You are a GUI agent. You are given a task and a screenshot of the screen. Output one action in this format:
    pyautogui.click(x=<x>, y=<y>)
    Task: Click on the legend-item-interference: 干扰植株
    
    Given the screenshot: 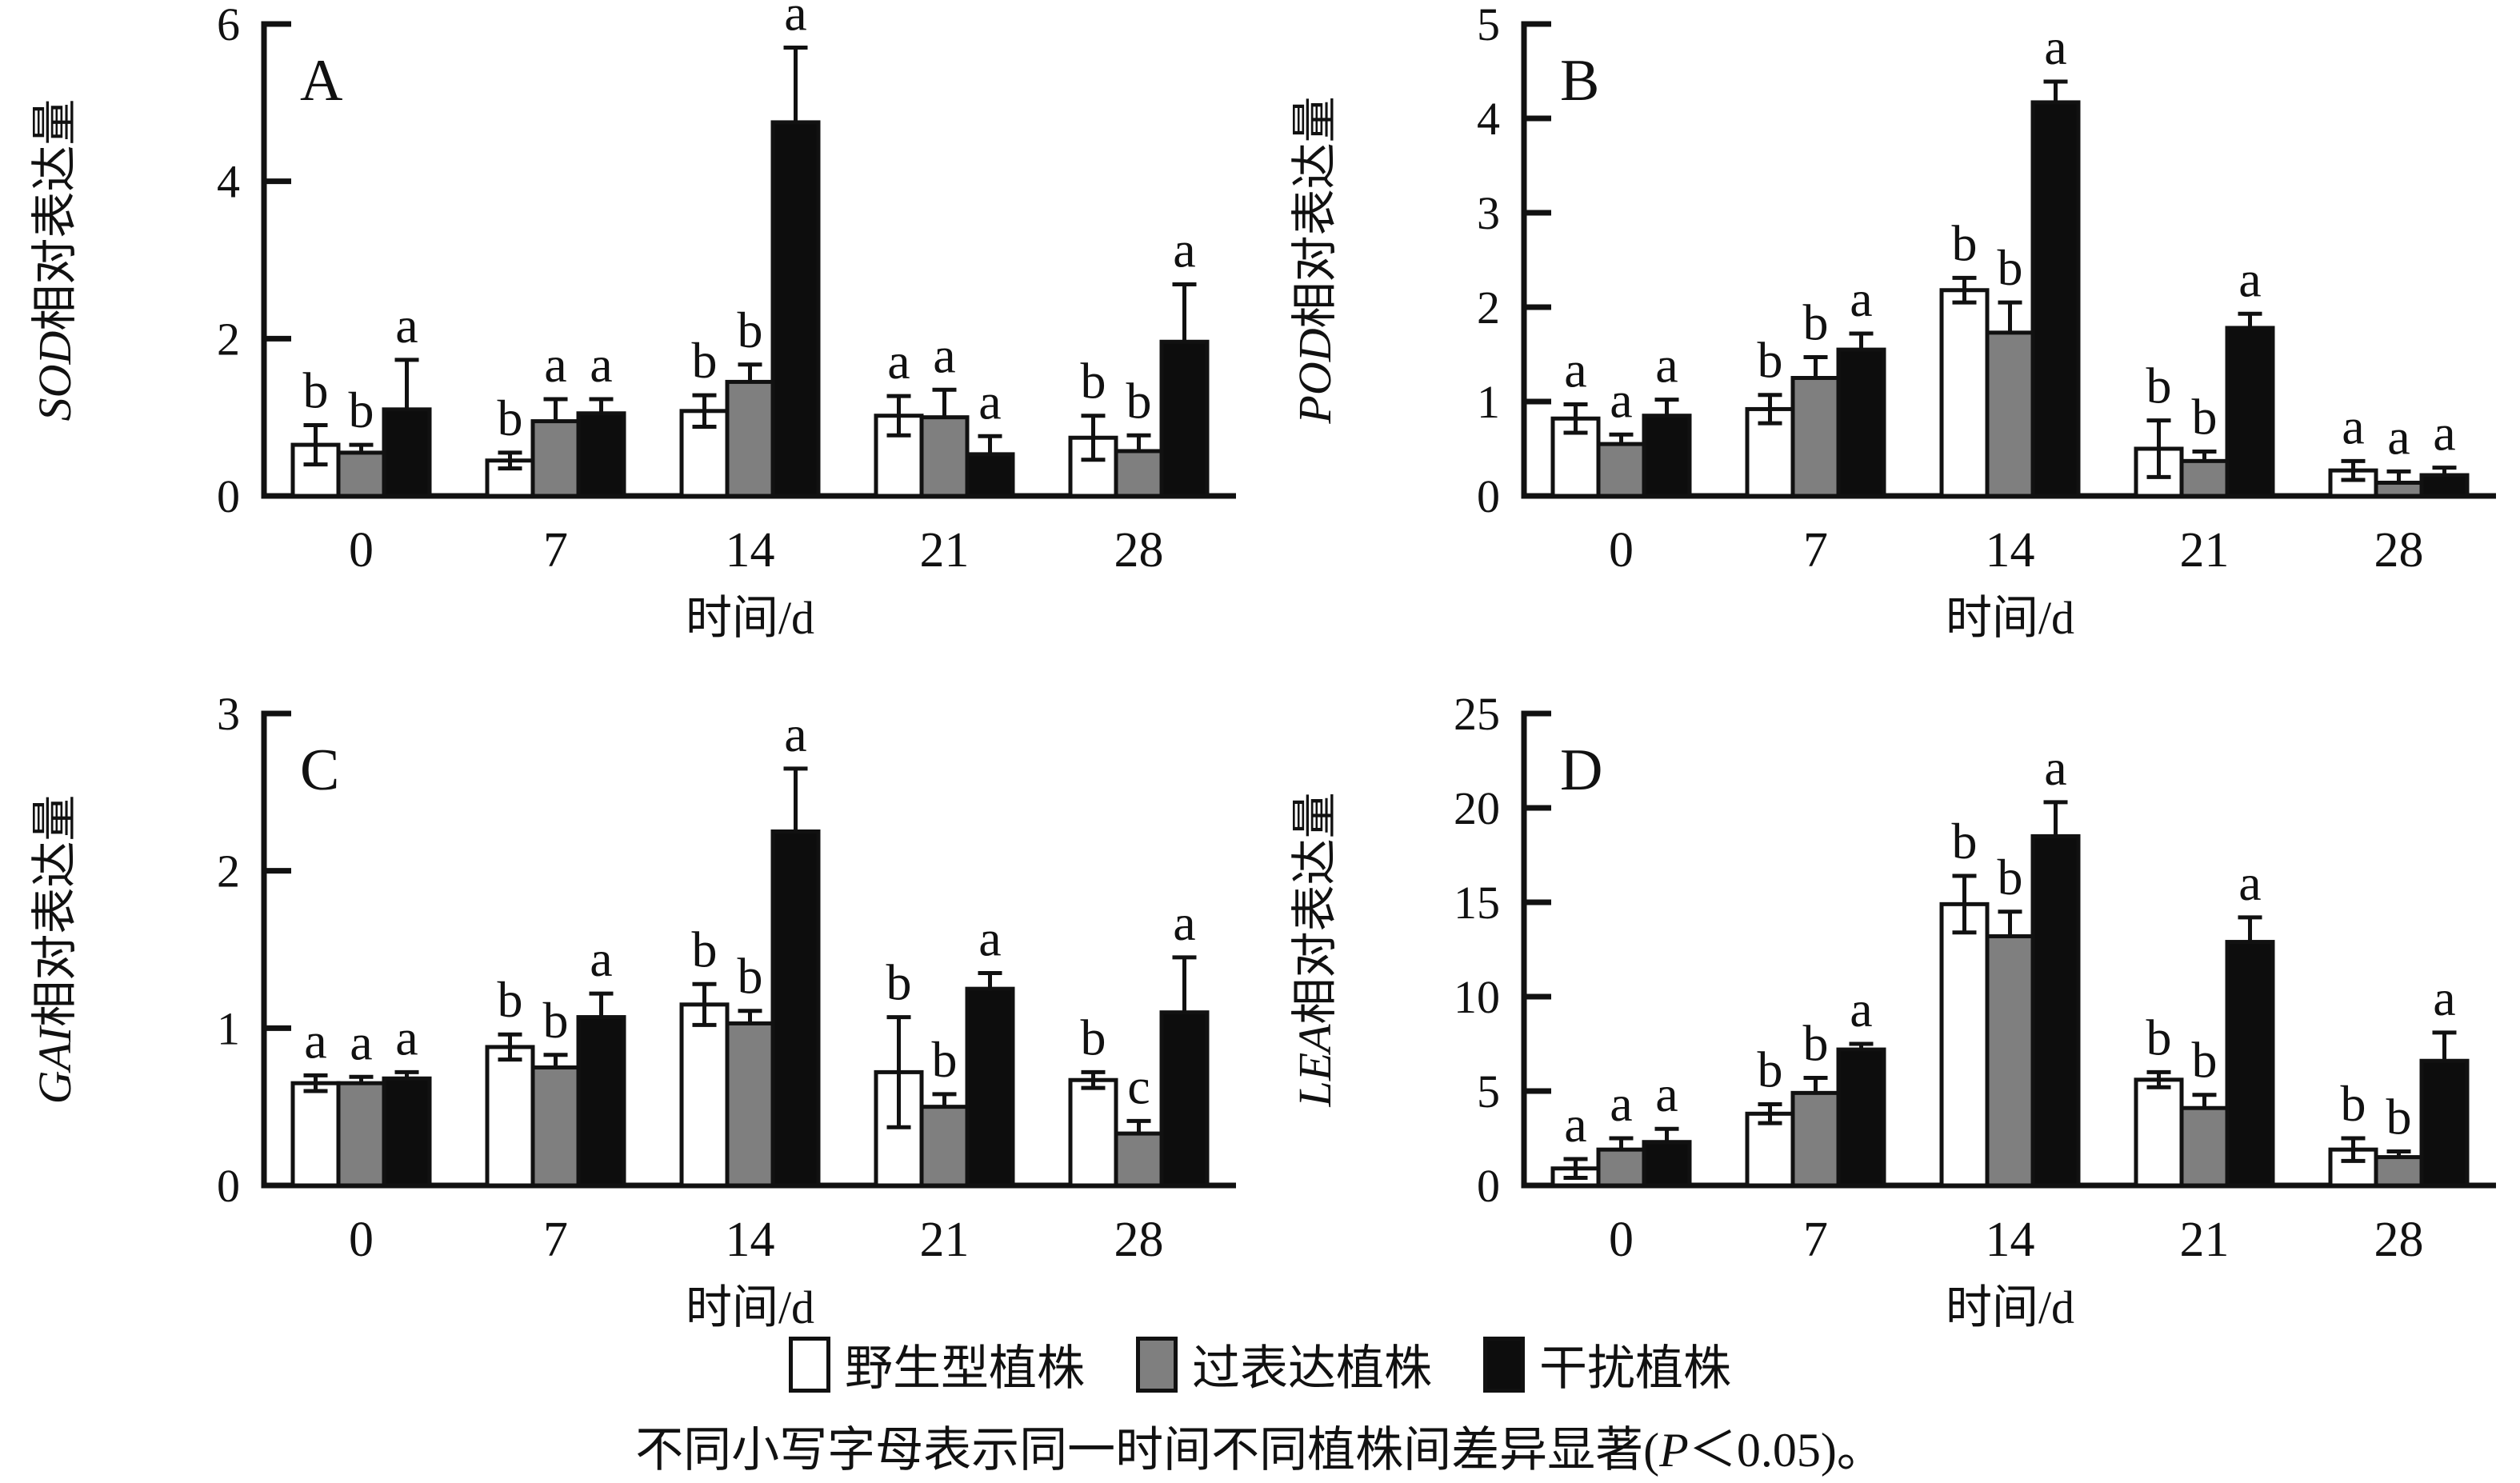 What is the action you would take?
    pyautogui.click(x=1607, y=1364)
    